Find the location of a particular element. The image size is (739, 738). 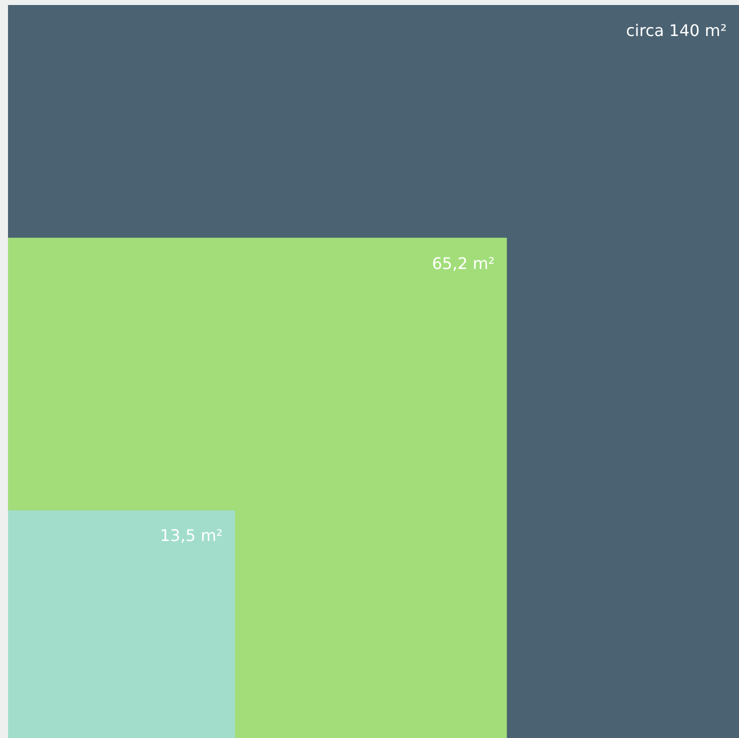

data-label: 13,5 m² is located at coordinates (191, 535).